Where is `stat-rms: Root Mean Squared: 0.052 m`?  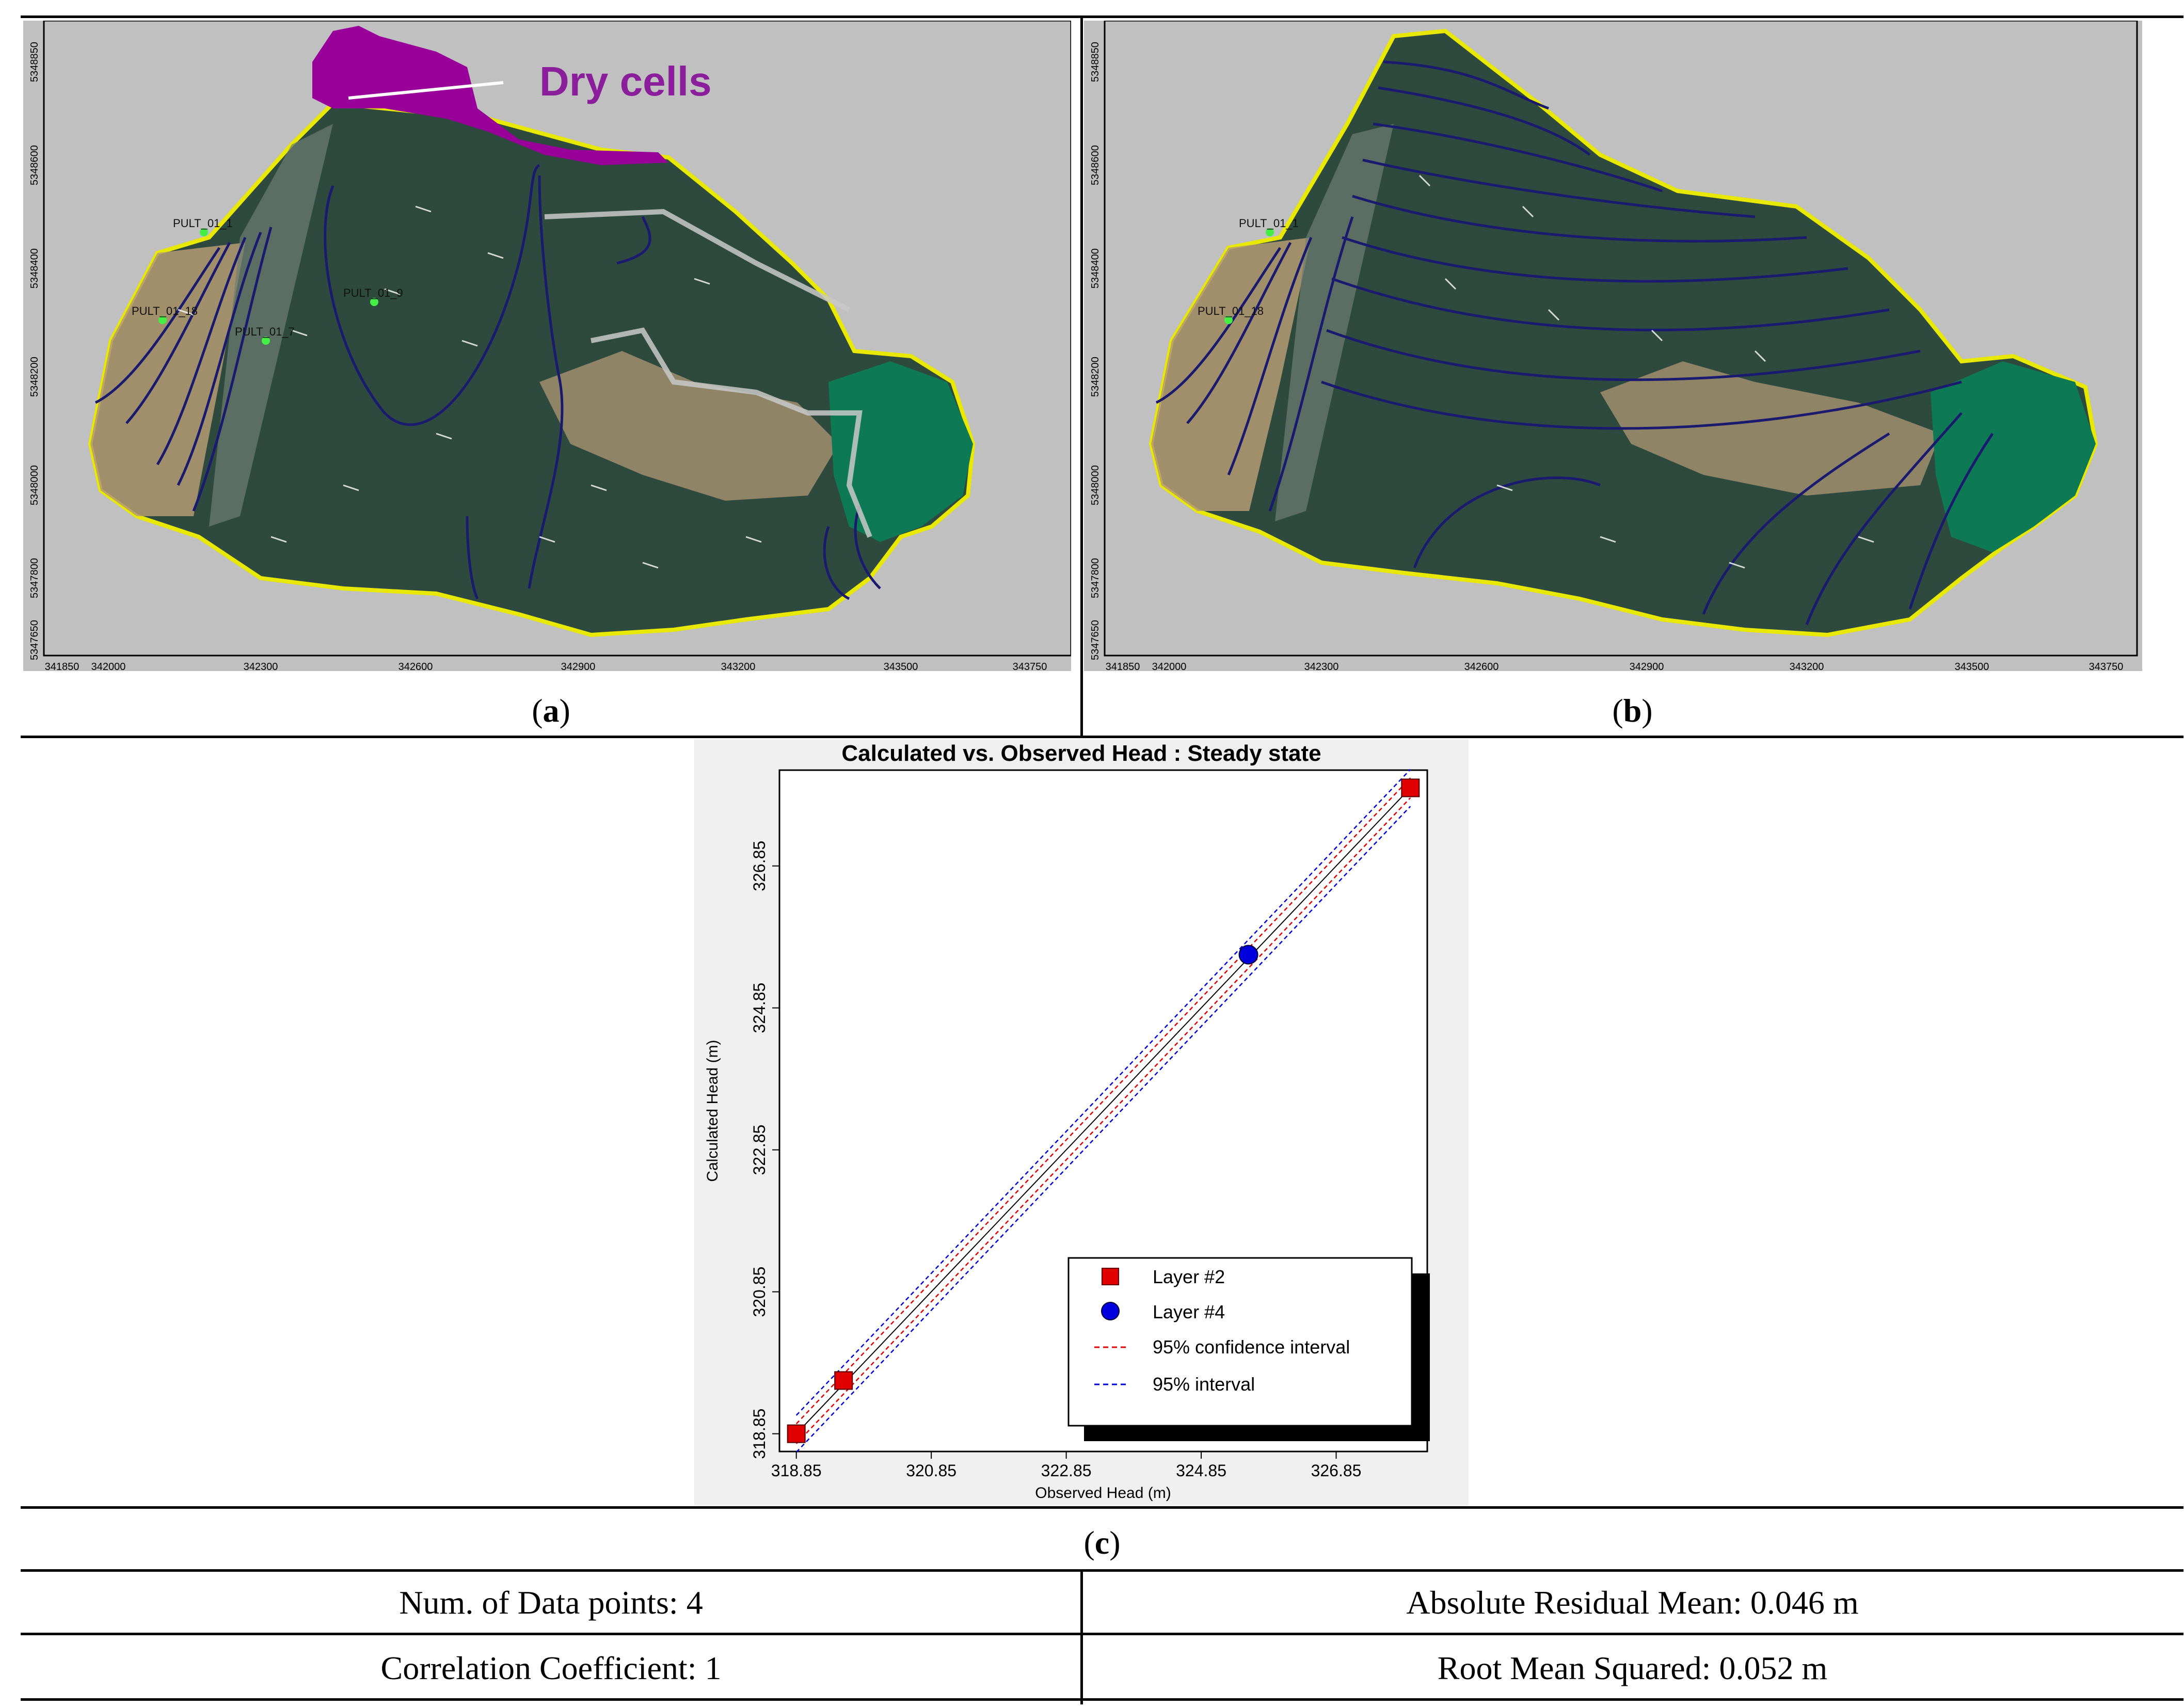
stat-rms: Root Mean Squared: 0.052 m is located at coordinates (1632, 1668).